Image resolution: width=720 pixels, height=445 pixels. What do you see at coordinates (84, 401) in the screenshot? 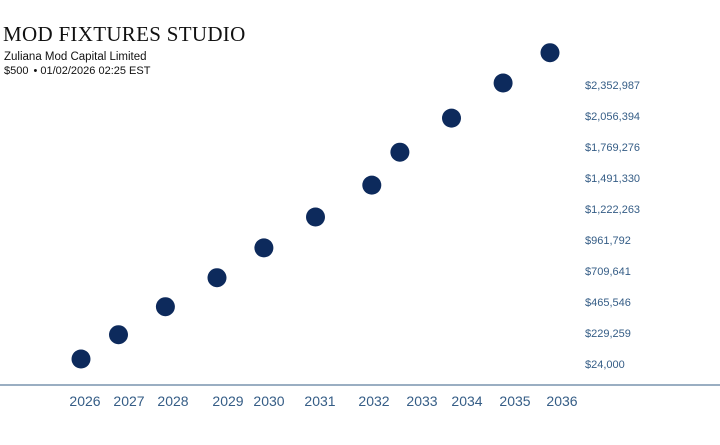
I see `x-tick-label: 2026` at bounding box center [84, 401].